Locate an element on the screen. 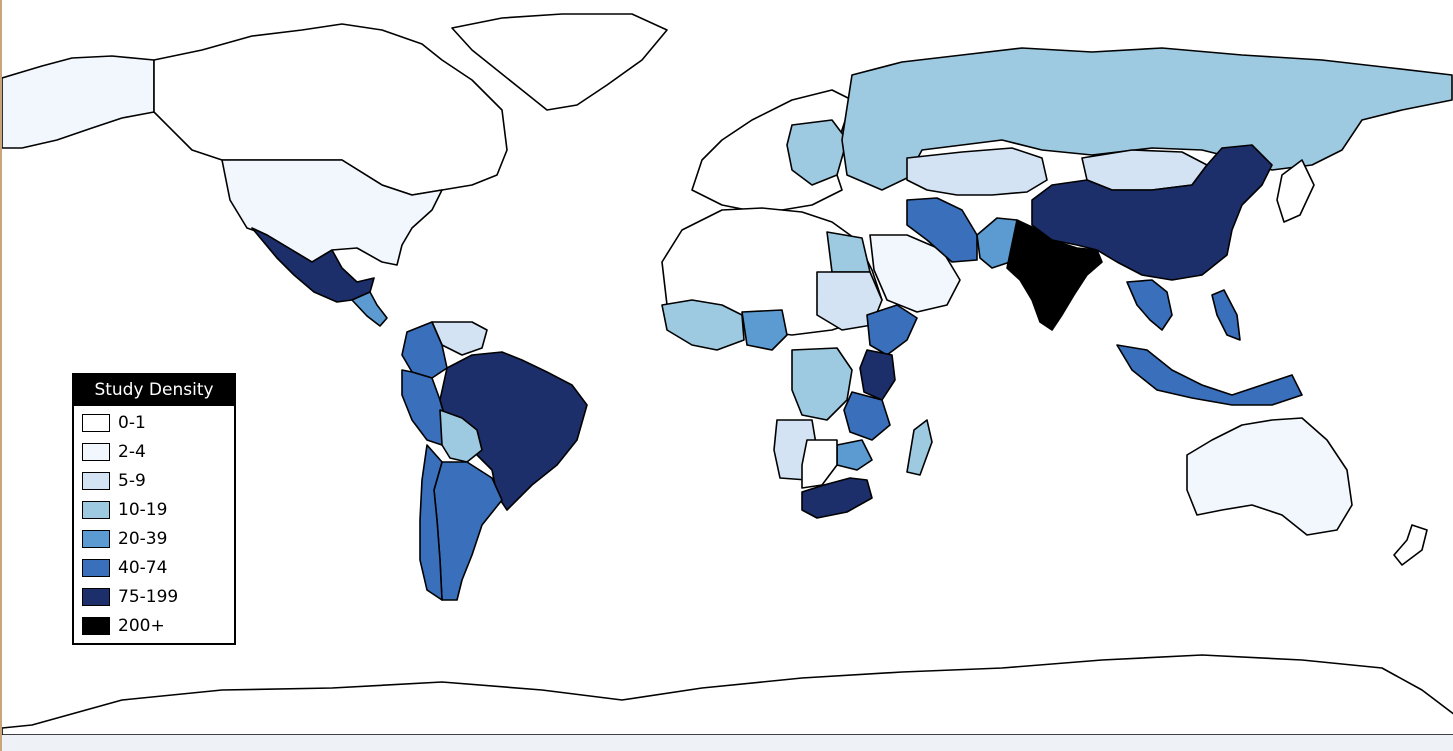  legend-item-75-199: 75-199 is located at coordinates (130, 597).